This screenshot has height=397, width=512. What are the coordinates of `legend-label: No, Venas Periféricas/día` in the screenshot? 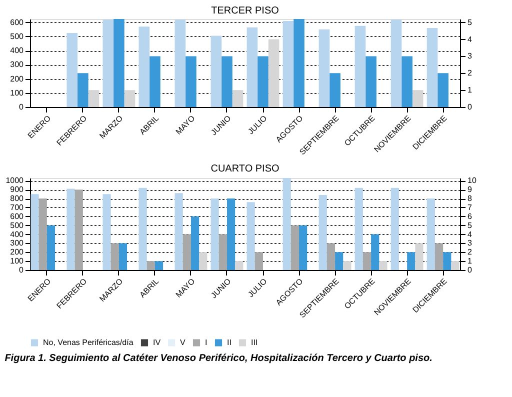 It's located at (88, 342).